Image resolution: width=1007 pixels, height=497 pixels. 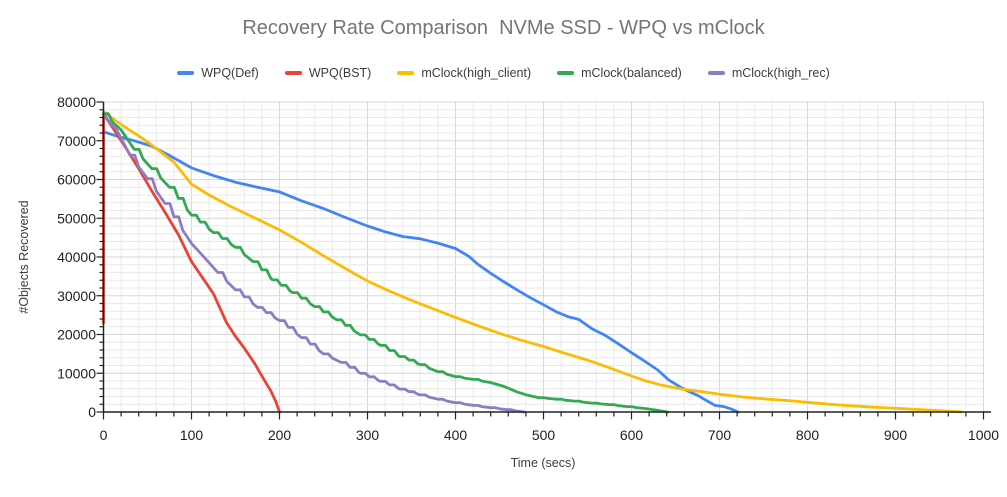 I want to click on y-tick-label: 0, so click(x=92, y=412).